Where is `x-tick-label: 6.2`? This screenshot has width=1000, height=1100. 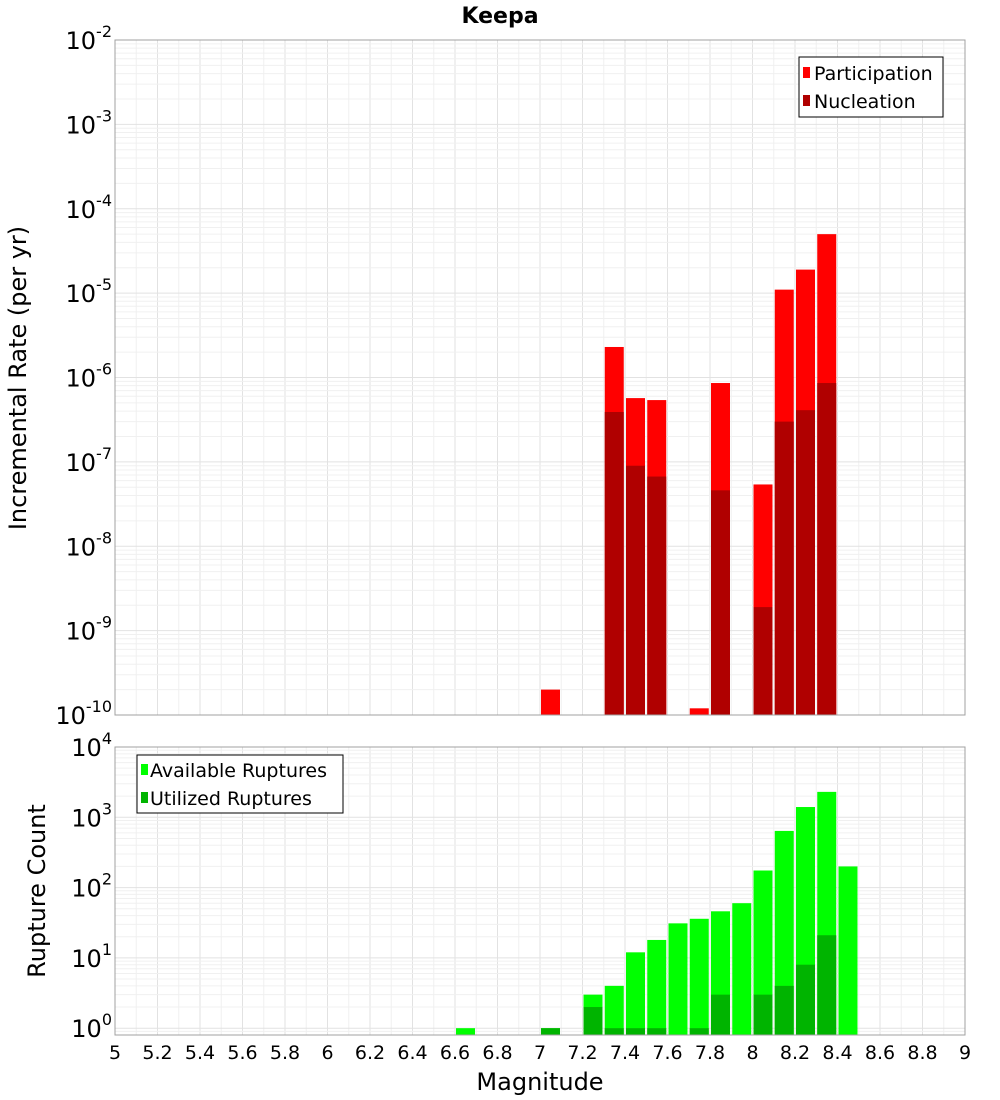
x-tick-label: 6.2 is located at coordinates (370, 1053).